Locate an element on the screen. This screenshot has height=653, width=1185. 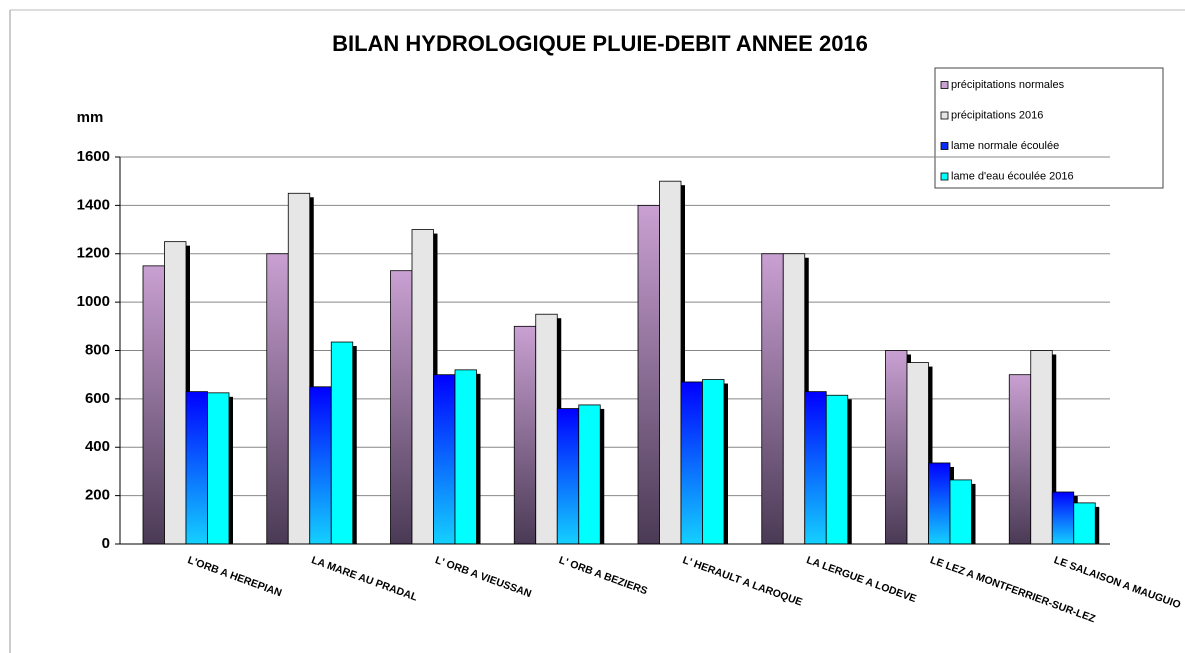
x-tick-label: L' ORB A BEZIERS is located at coordinates (603, 575).